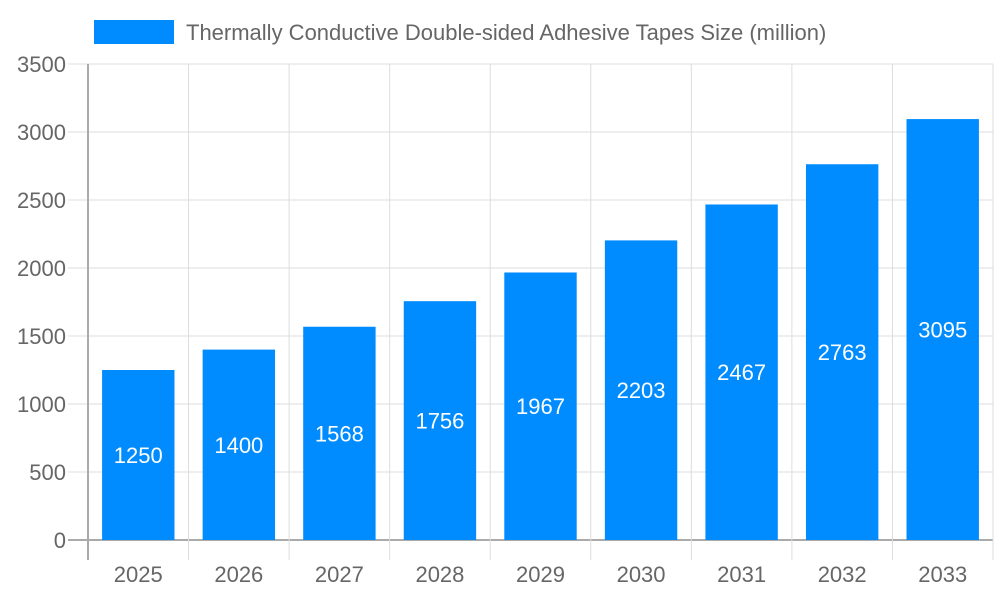 Image resolution: width=1000 pixels, height=600 pixels. Describe the element at coordinates (439, 574) in the screenshot. I see `x-tick-label: 2028` at that location.